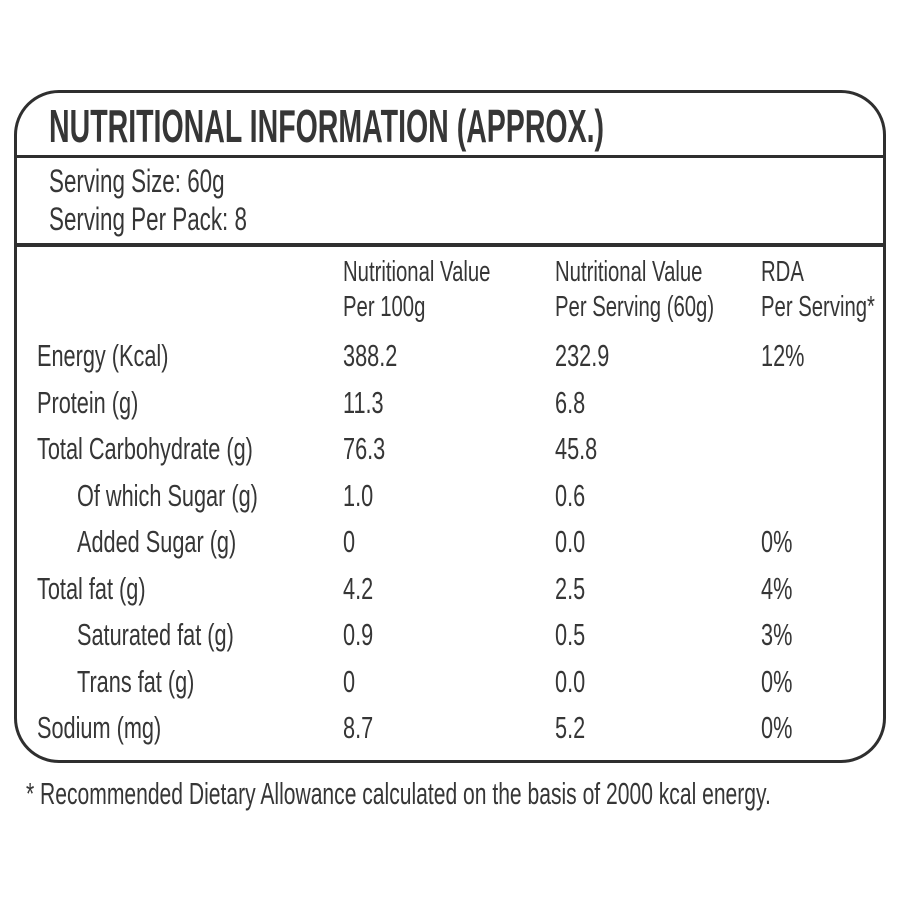 The image size is (900, 900). I want to click on serving-per-pack-label: Serving Per Pack: 8, so click(148, 219).